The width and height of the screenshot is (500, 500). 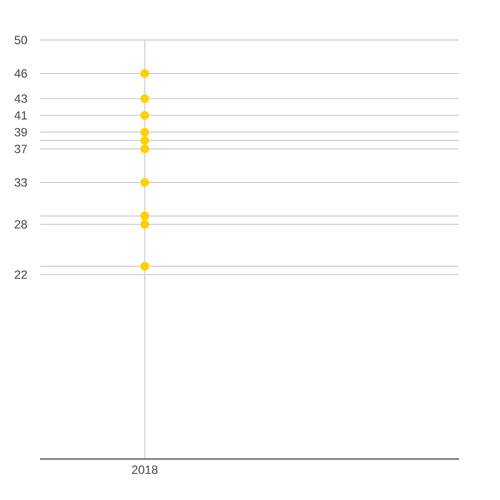 What do you see at coordinates (20, 132) in the screenshot?
I see `y-tick-label: 39` at bounding box center [20, 132].